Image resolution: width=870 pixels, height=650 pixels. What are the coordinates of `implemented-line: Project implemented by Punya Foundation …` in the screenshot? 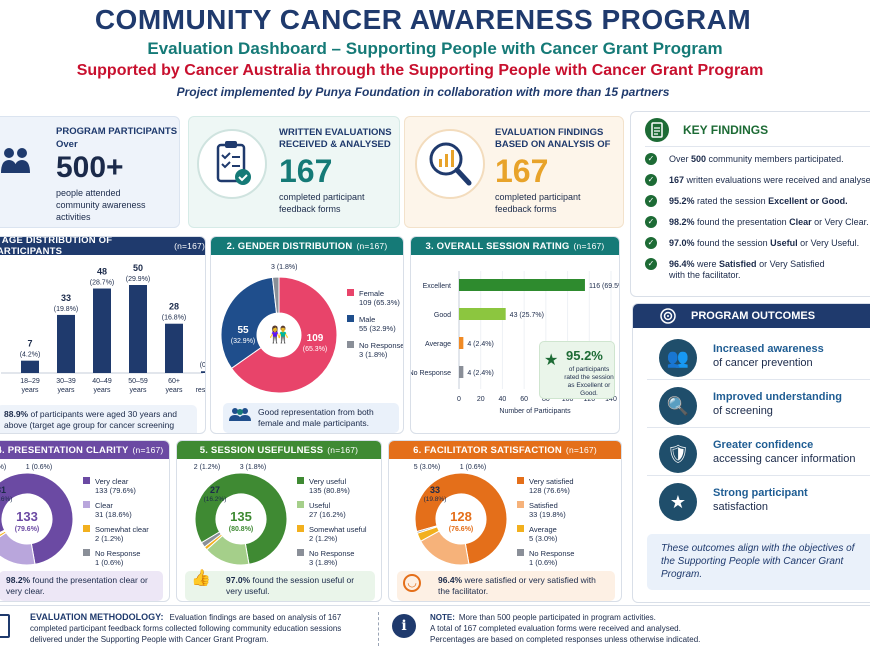 It's located at (423, 92).